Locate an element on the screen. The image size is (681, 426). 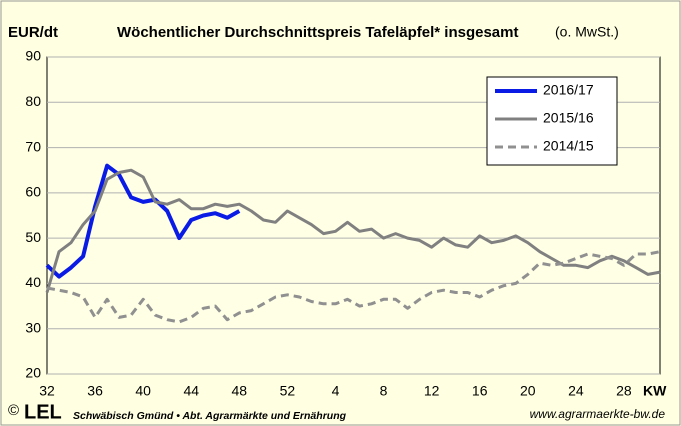
x-tick-label: 20 is located at coordinates (528, 391).